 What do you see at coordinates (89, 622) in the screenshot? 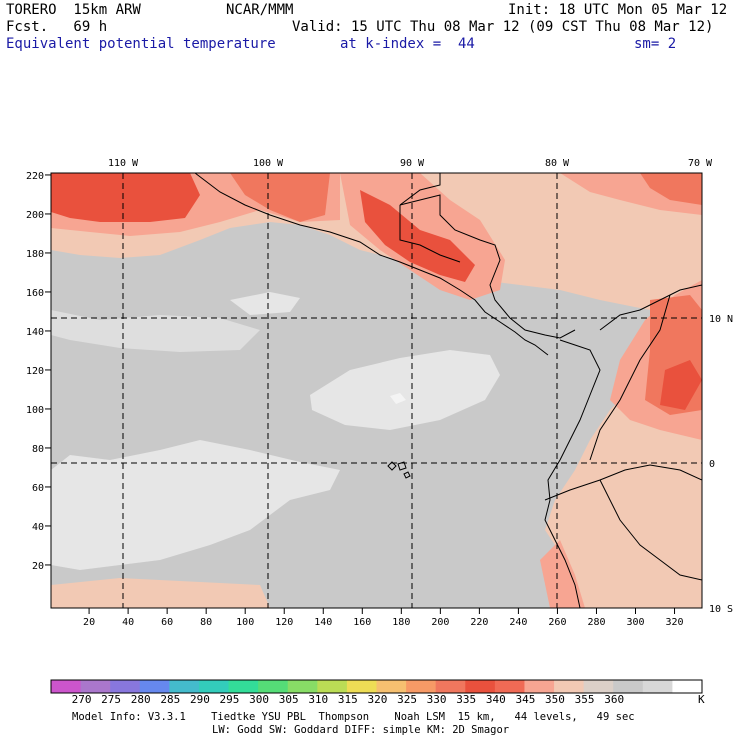
I see `x-tick-label: 20` at bounding box center [89, 622].